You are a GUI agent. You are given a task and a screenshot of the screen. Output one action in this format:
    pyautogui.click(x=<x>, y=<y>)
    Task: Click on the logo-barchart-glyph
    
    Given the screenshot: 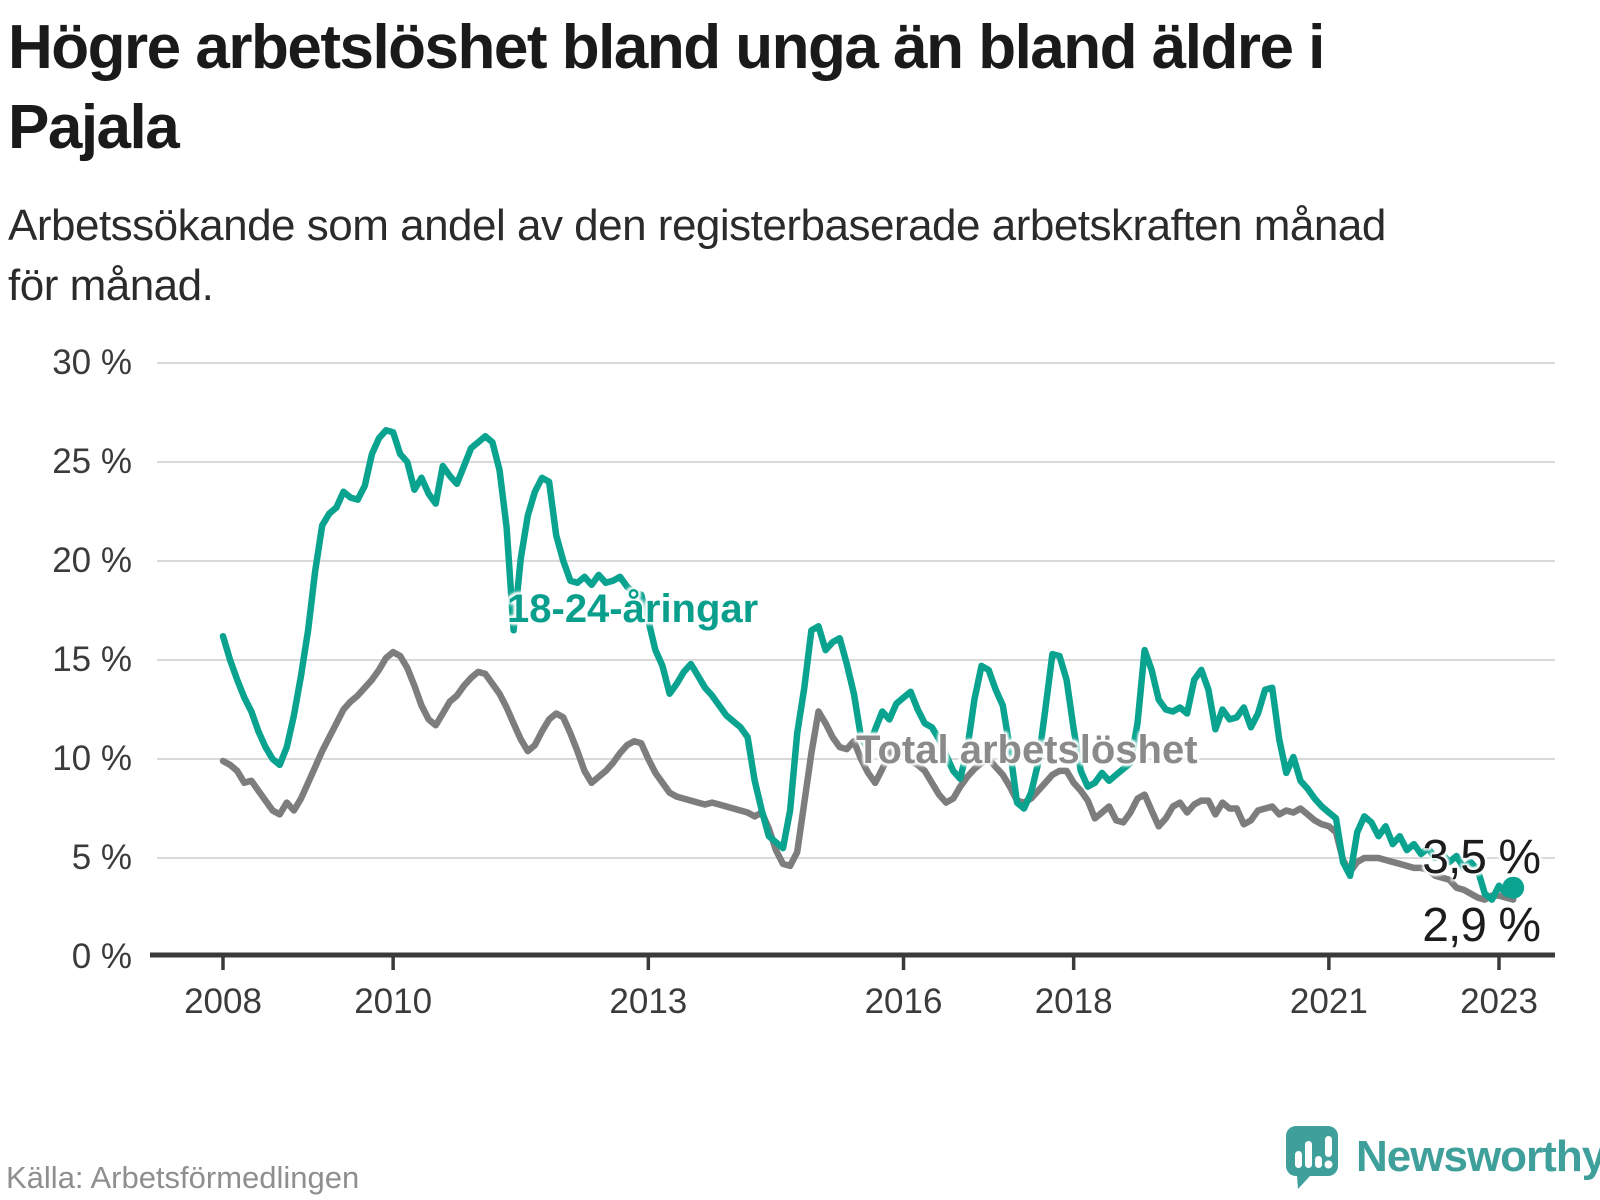 What is the action you would take?
    pyautogui.click(x=1314, y=1152)
    